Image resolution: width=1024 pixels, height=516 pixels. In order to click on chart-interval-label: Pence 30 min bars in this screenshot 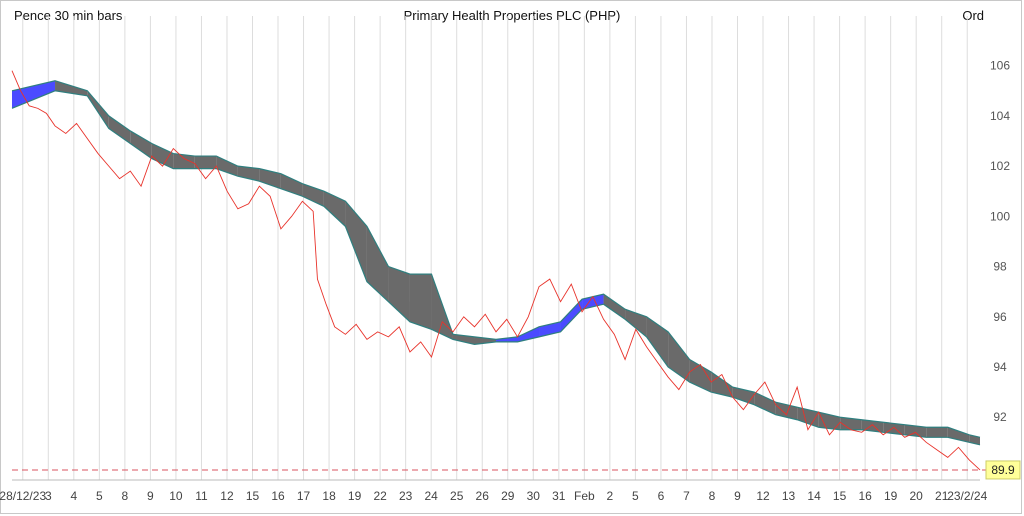, I will do `click(68, 15)`.